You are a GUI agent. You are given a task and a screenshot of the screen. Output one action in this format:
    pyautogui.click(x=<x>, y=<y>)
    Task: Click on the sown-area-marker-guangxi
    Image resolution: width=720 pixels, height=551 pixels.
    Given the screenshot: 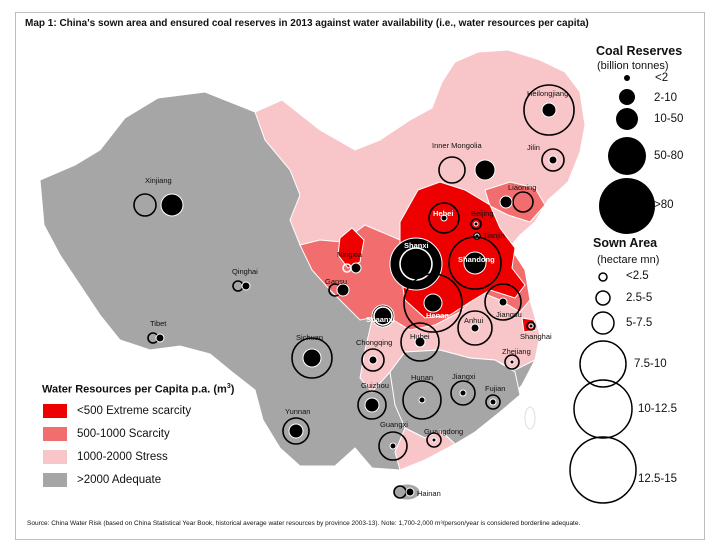 What is the action you would take?
    pyautogui.click(x=393, y=446)
    